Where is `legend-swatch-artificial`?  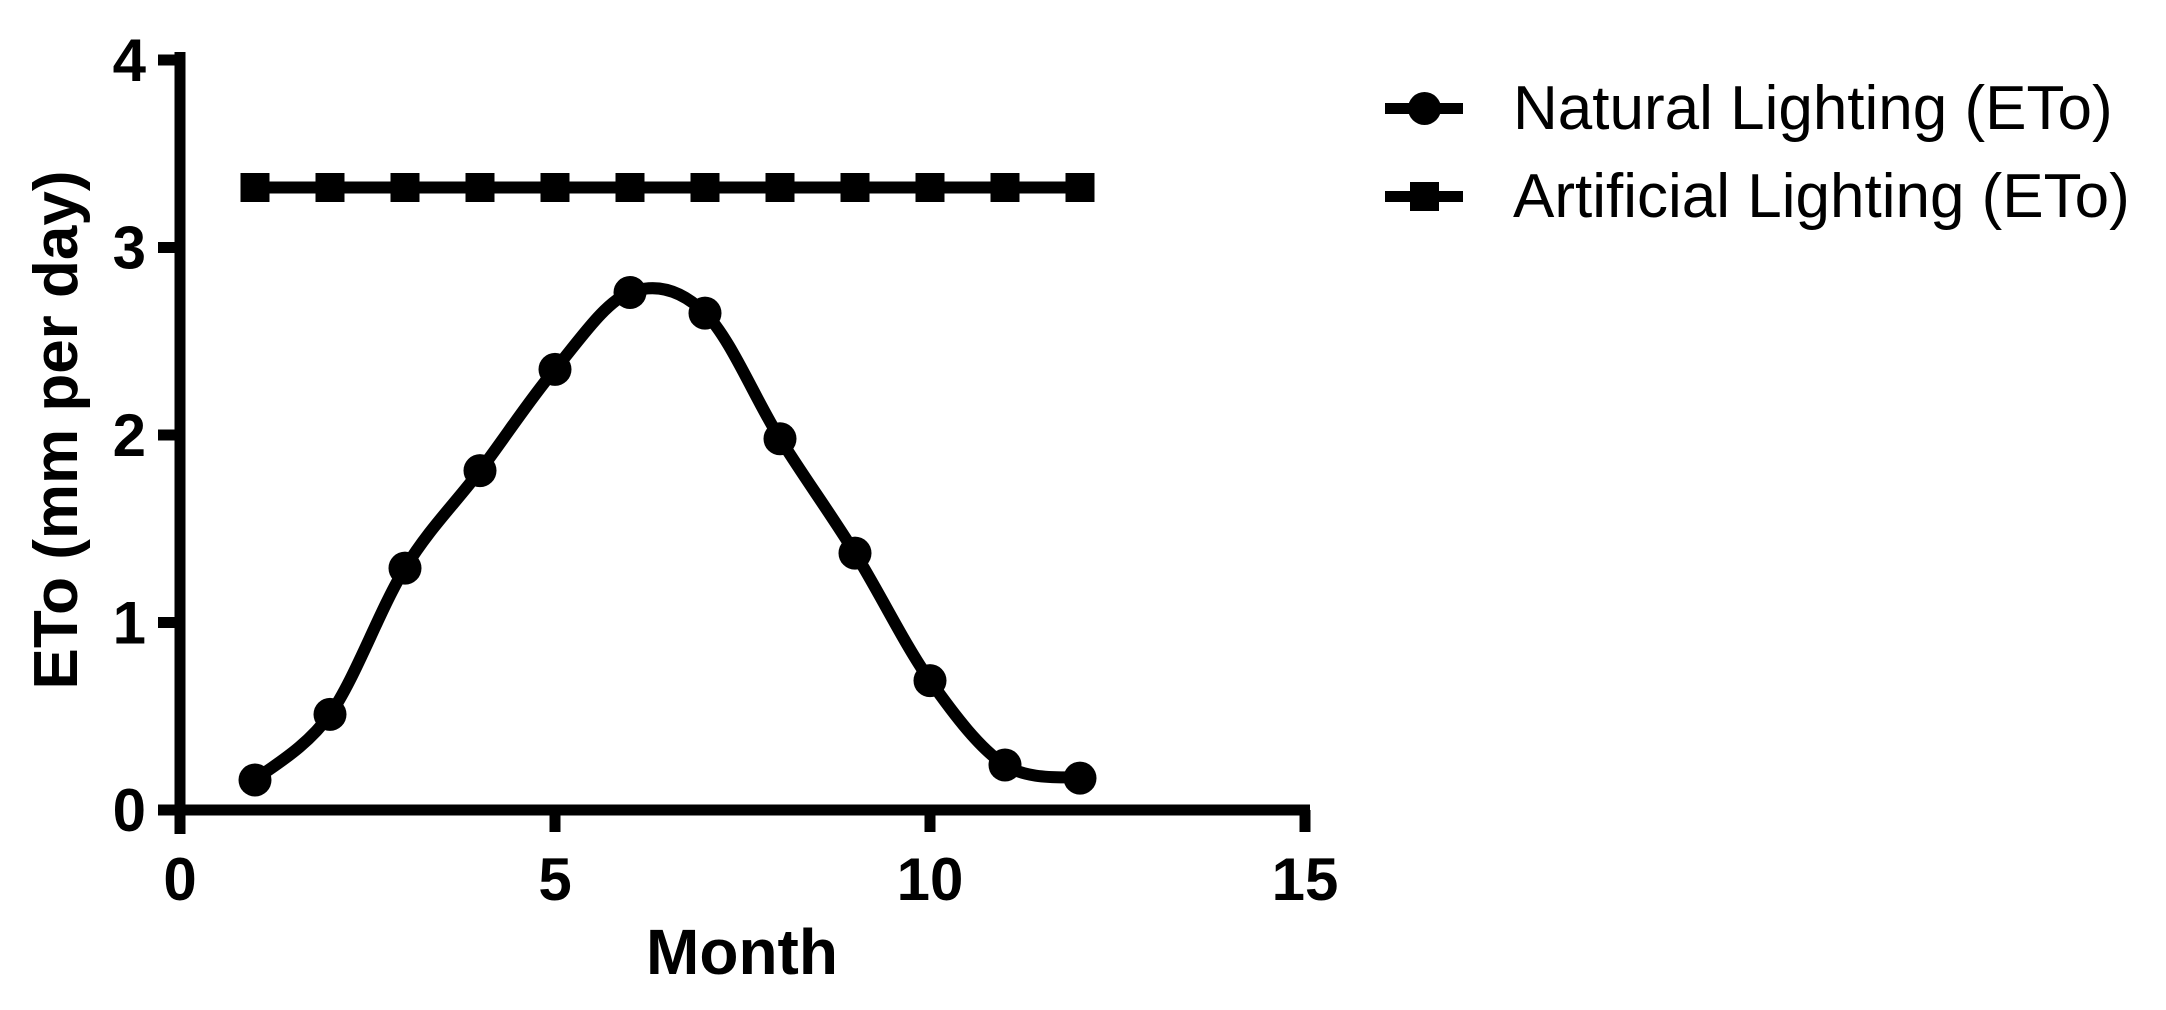
legend-swatch-artificial is located at coordinates (1424, 196).